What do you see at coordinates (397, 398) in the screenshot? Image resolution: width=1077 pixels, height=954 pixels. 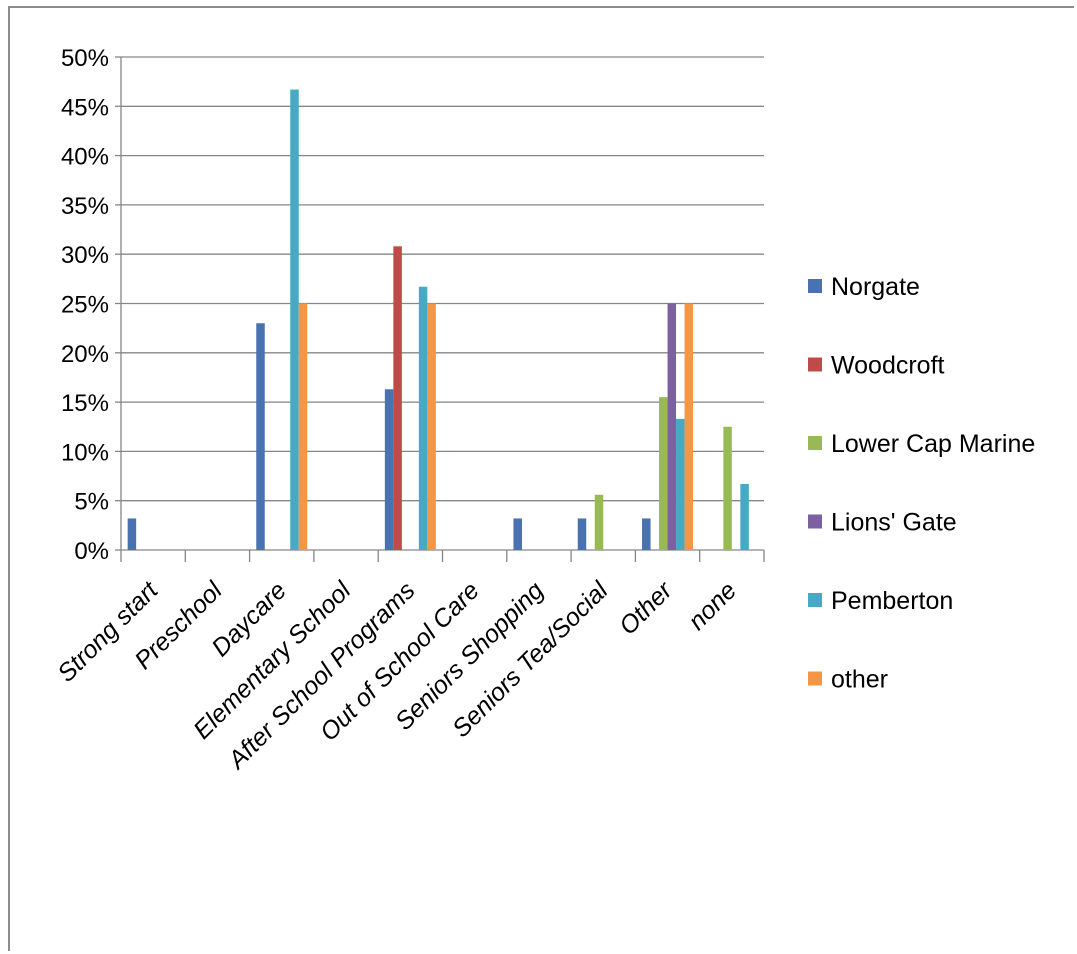 I see `bar-woodcroft` at bounding box center [397, 398].